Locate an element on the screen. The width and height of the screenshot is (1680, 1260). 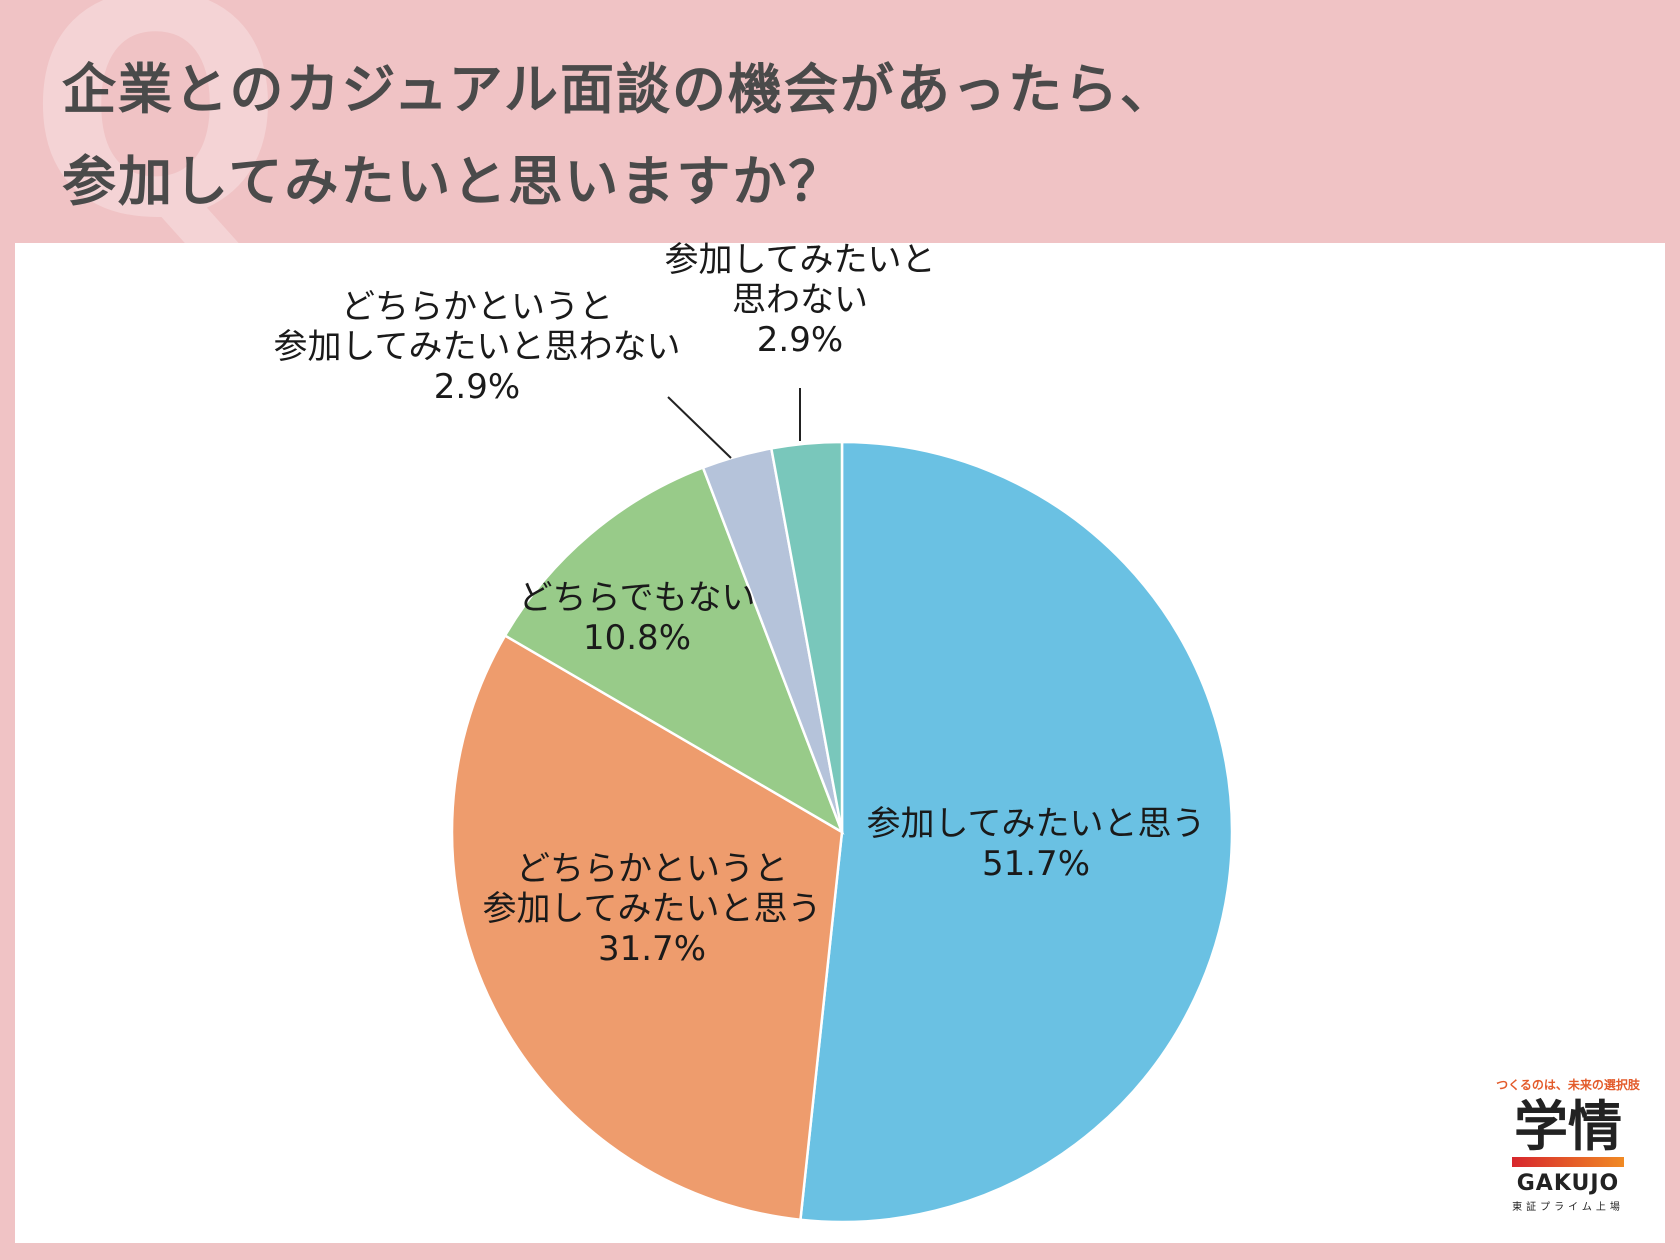
slice-value-label-1: 51.7% is located at coordinates (1036, 864).